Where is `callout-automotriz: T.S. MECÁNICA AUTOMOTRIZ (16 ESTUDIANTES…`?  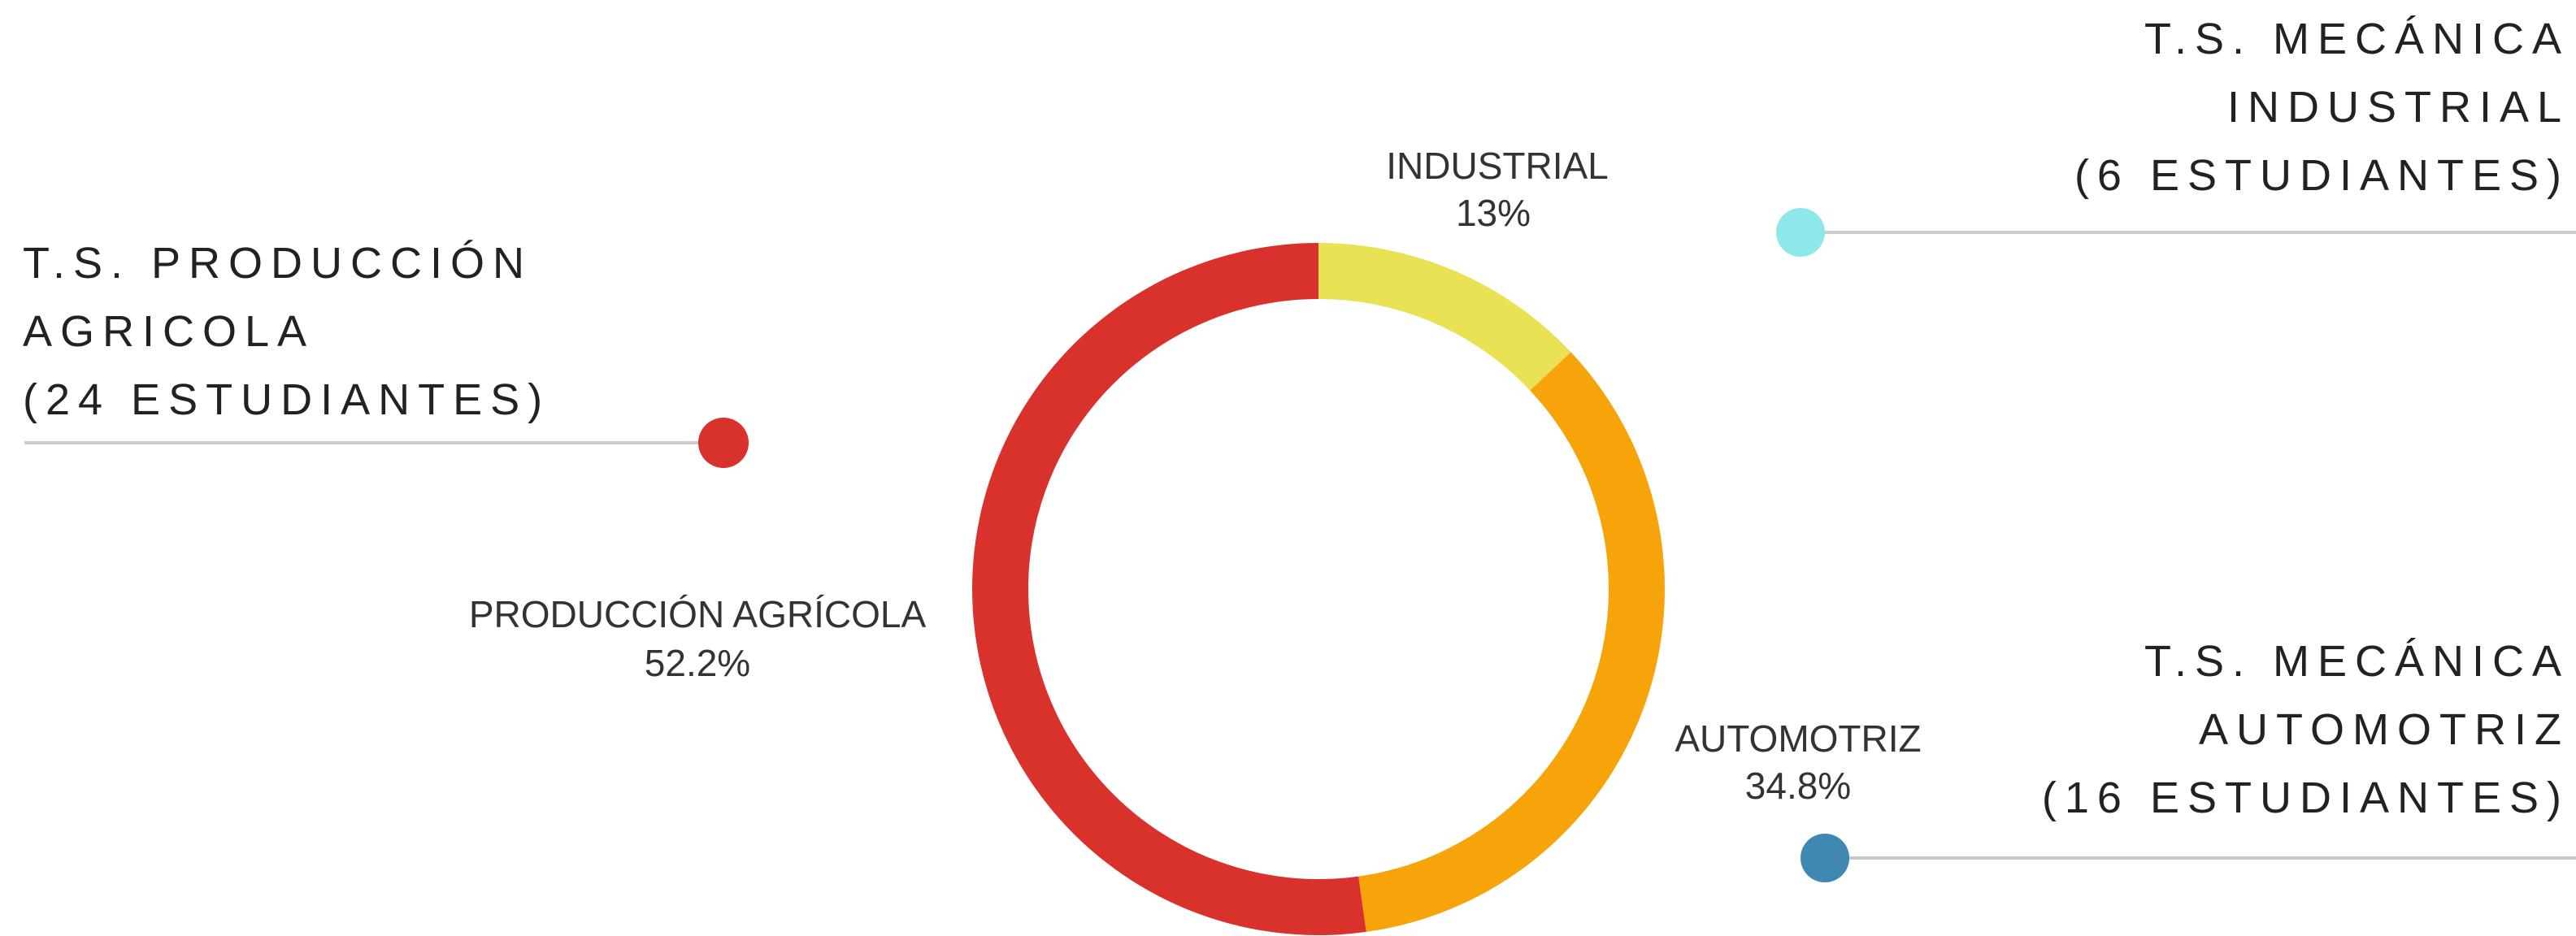 callout-automotriz: T.S. MECÁNICA AUTOMOTRIZ (16 ESTUDIANTES… is located at coordinates (2305, 730).